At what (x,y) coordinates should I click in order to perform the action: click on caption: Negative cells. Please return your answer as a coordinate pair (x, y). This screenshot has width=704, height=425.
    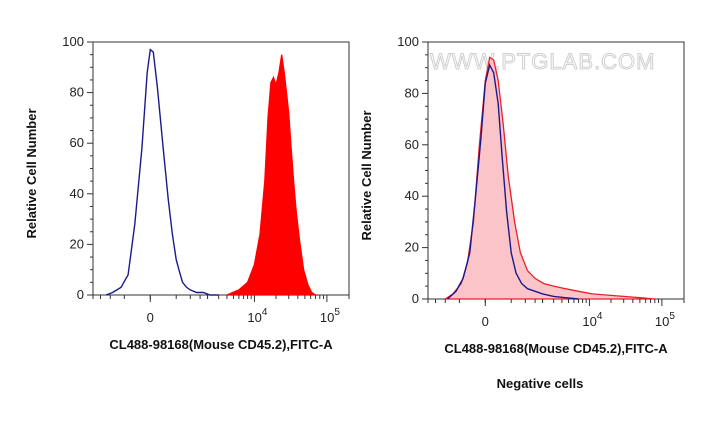
    Looking at the image, I should click on (540, 383).